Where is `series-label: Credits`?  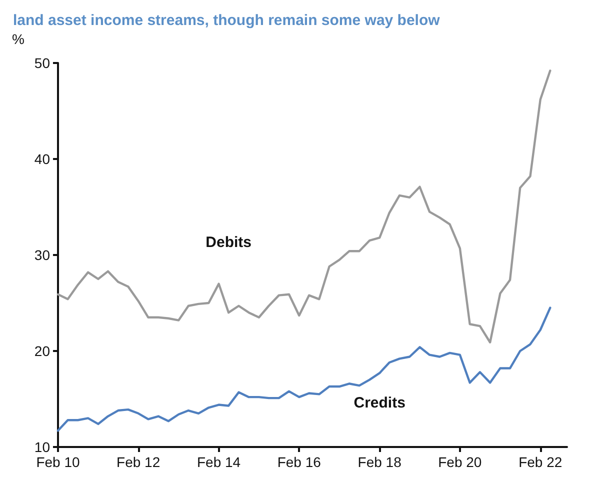 series-label: Credits is located at coordinates (380, 403).